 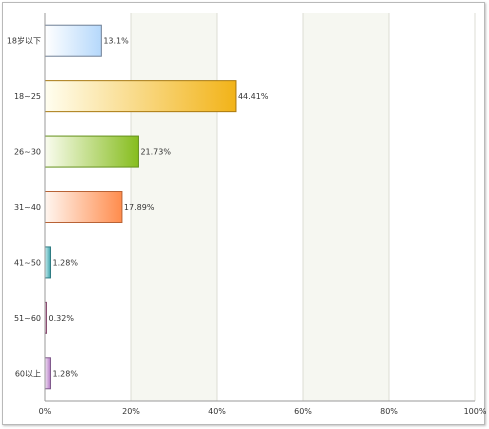 What do you see at coordinates (389, 411) in the screenshot?
I see `x-tick-label: 80%` at bounding box center [389, 411].